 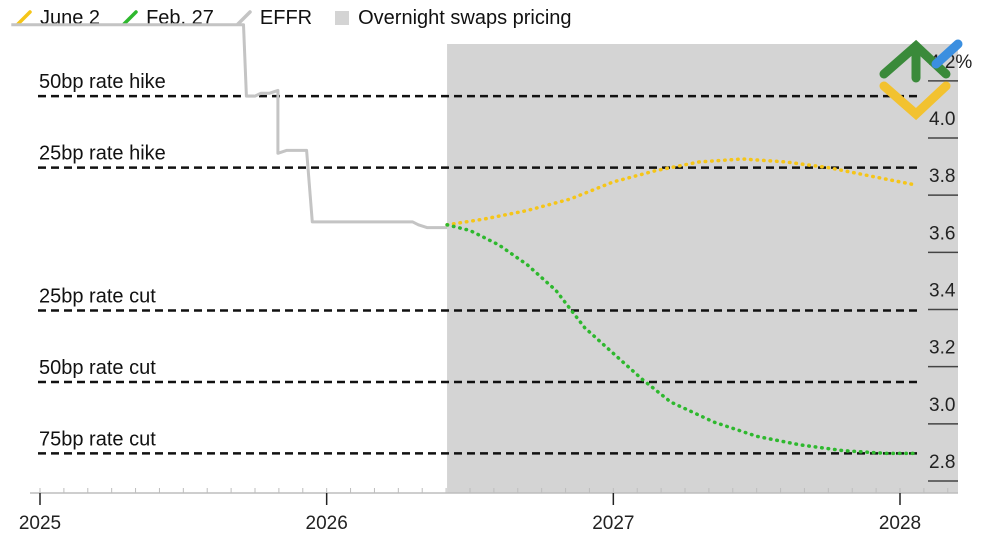 What do you see at coordinates (102, 154) in the screenshot?
I see `reference-line-label: 25bp rate hike` at bounding box center [102, 154].